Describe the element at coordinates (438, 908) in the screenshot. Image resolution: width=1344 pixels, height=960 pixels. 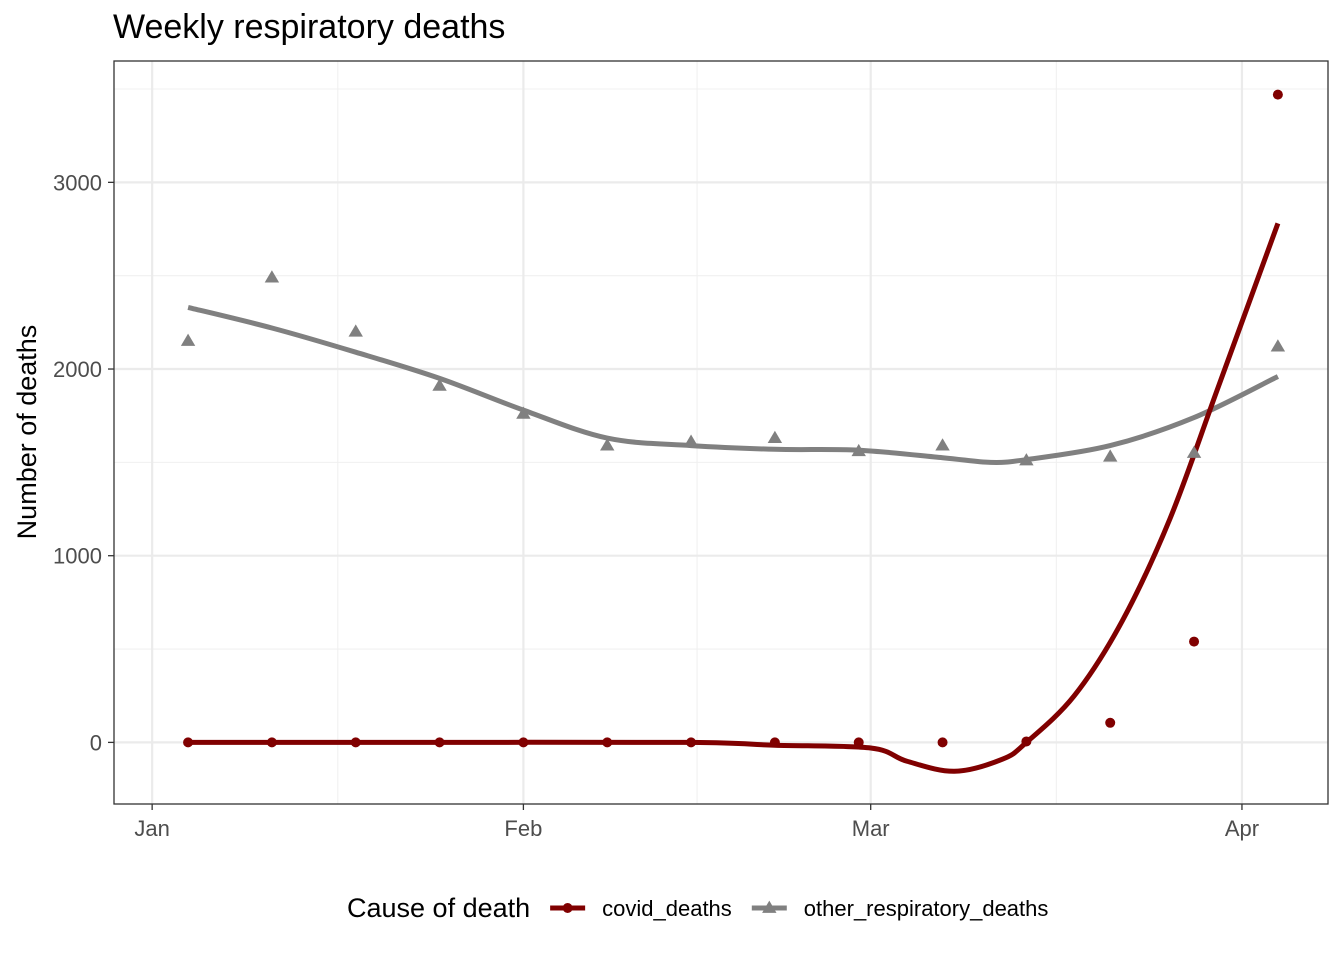
I see `legend-title: Cause of death` at that location.